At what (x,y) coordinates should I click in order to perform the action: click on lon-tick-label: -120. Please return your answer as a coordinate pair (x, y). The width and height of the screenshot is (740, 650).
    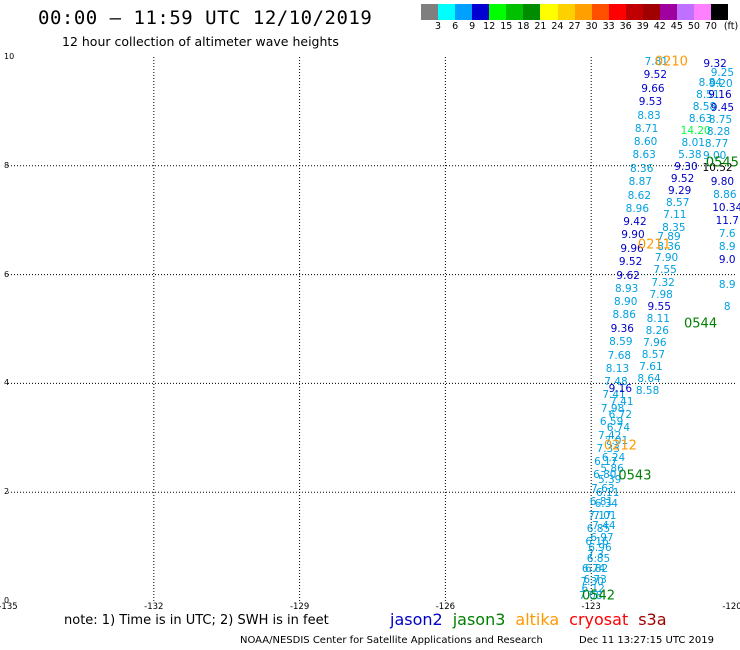
    Looking at the image, I should click on (731, 607).